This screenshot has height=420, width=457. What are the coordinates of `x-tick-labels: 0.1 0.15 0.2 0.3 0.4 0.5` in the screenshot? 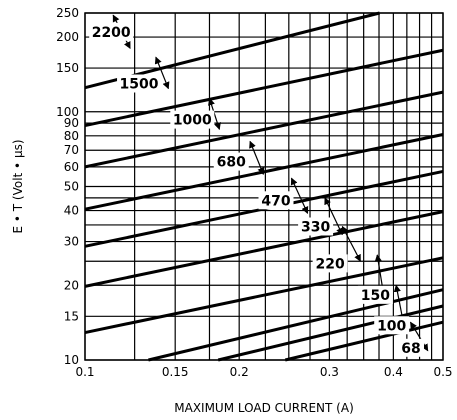 It's located at (263, 372).